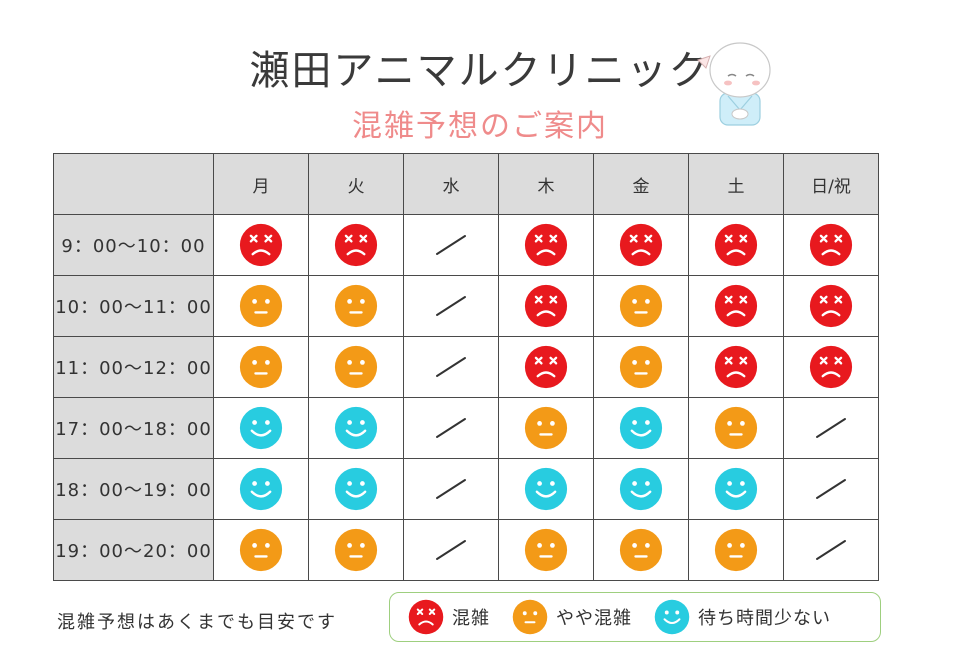 This screenshot has width=960, height=665. I want to click on table-row: 18：00〜19：00, so click(466, 489).